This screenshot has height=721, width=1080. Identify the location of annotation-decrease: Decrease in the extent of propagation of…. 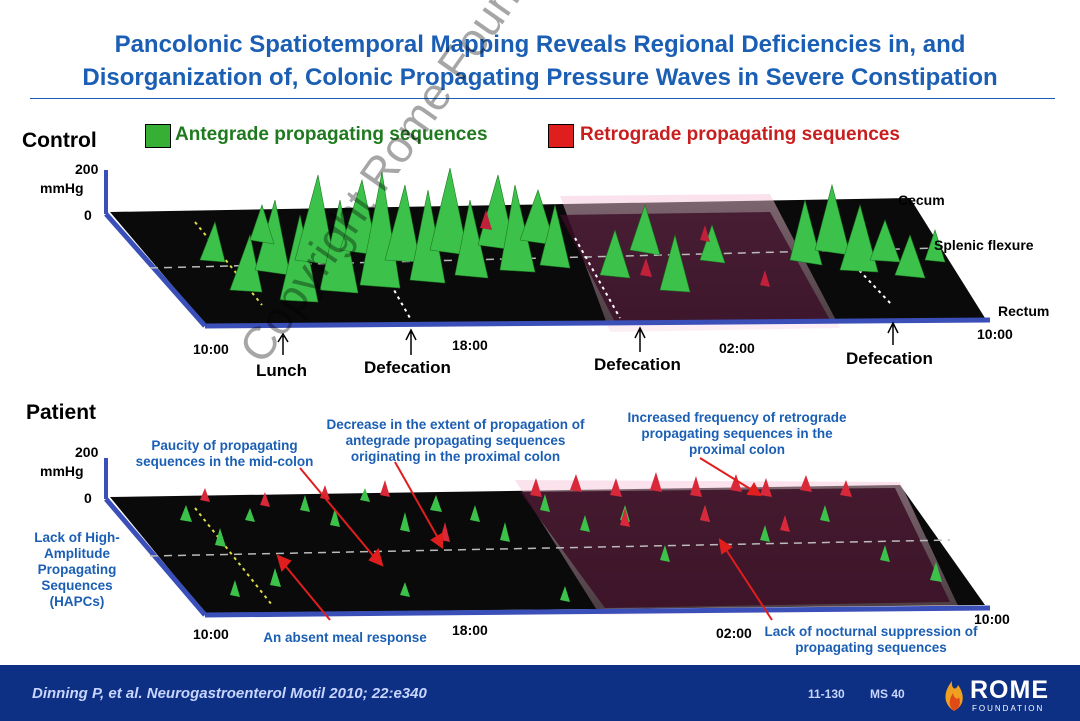
(455, 440).